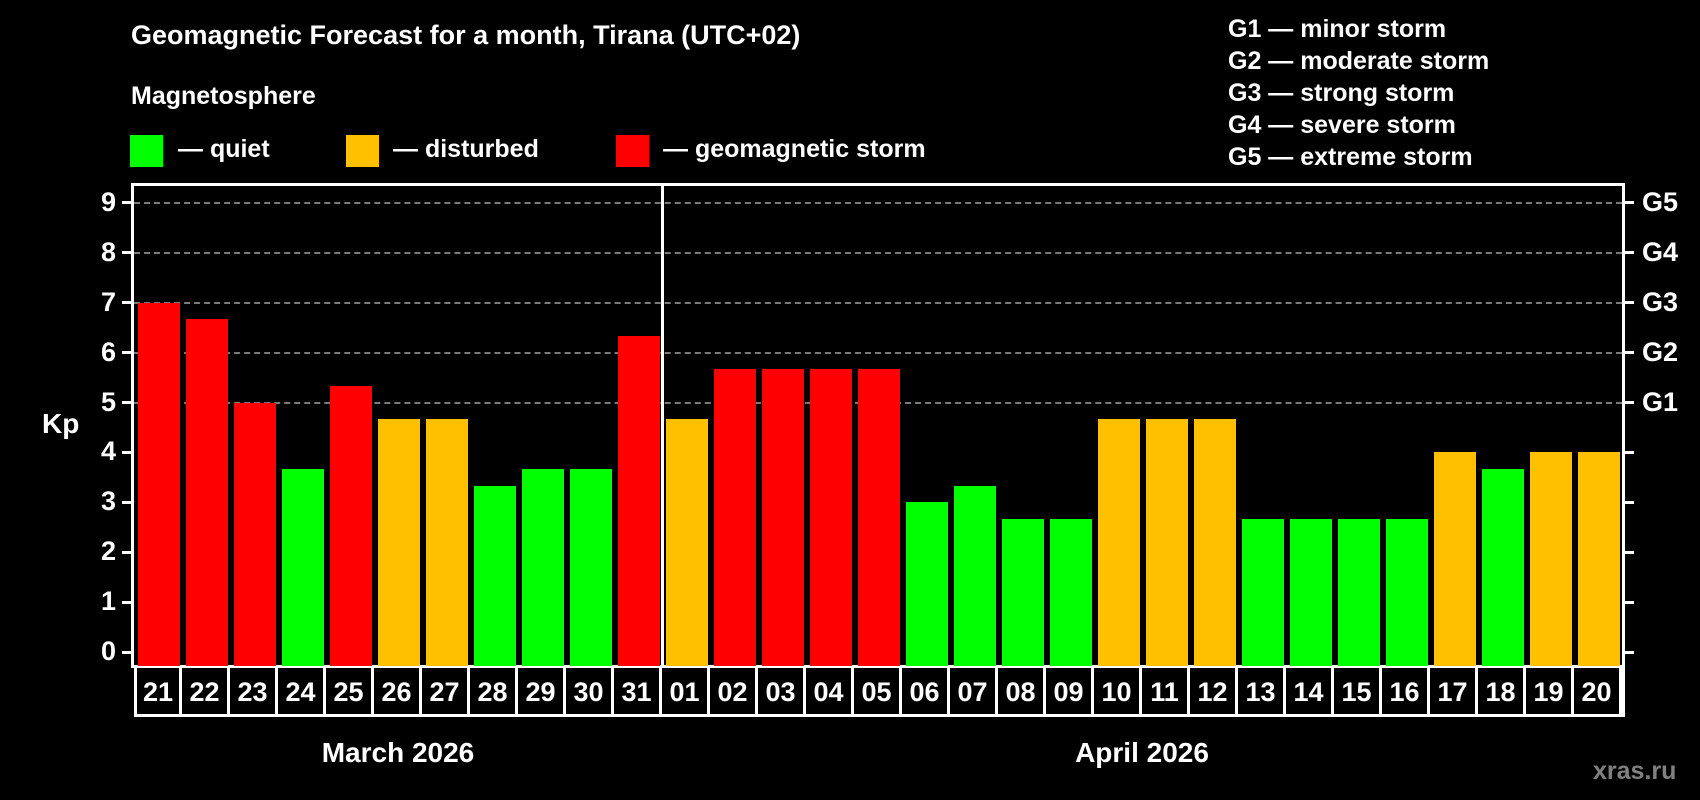  What do you see at coordinates (302, 691) in the screenshot?
I see `day-label: 24` at bounding box center [302, 691].